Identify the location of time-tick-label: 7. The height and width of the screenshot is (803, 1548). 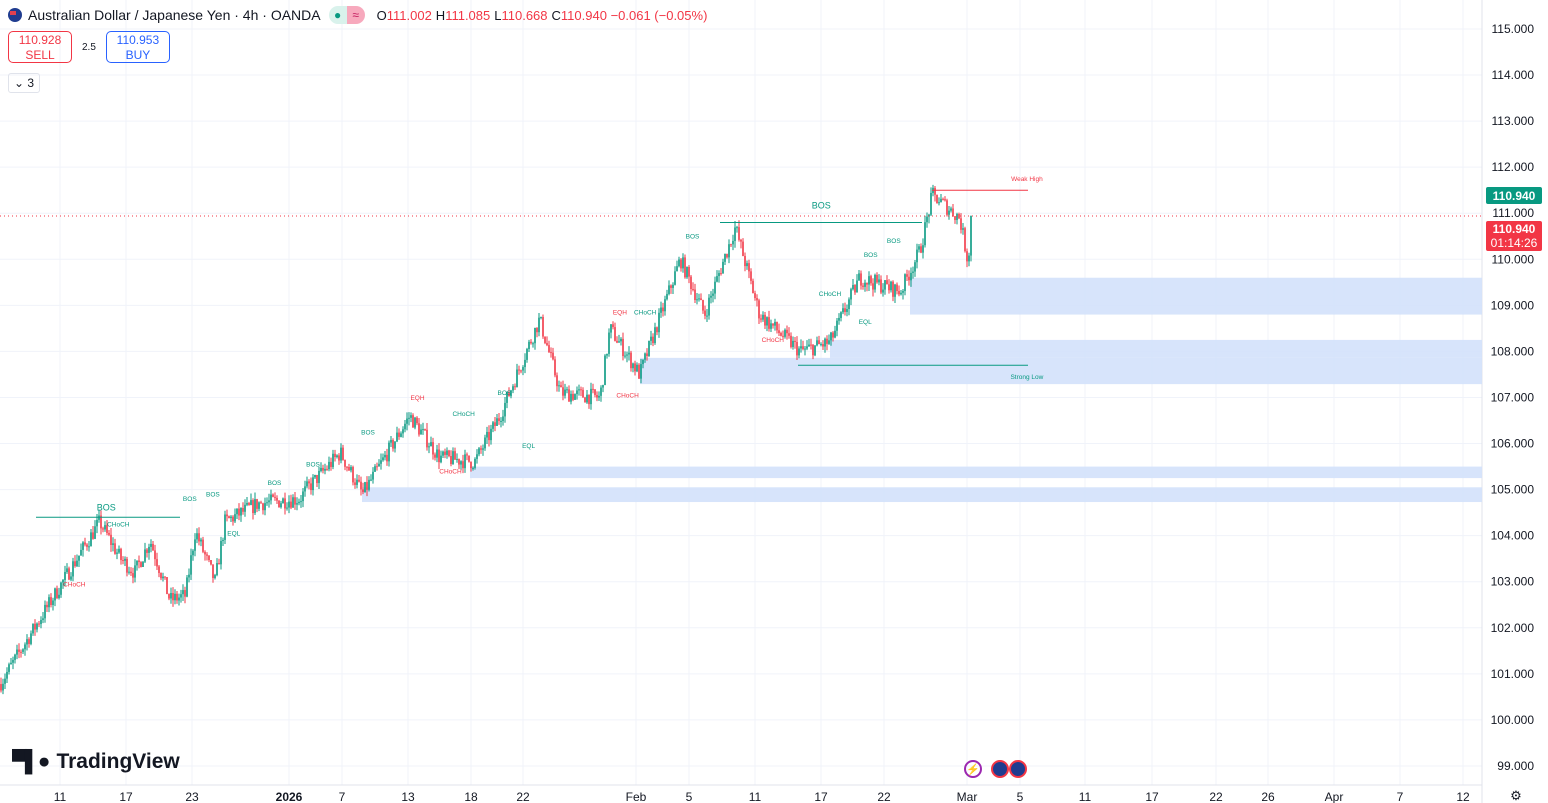
(342, 796).